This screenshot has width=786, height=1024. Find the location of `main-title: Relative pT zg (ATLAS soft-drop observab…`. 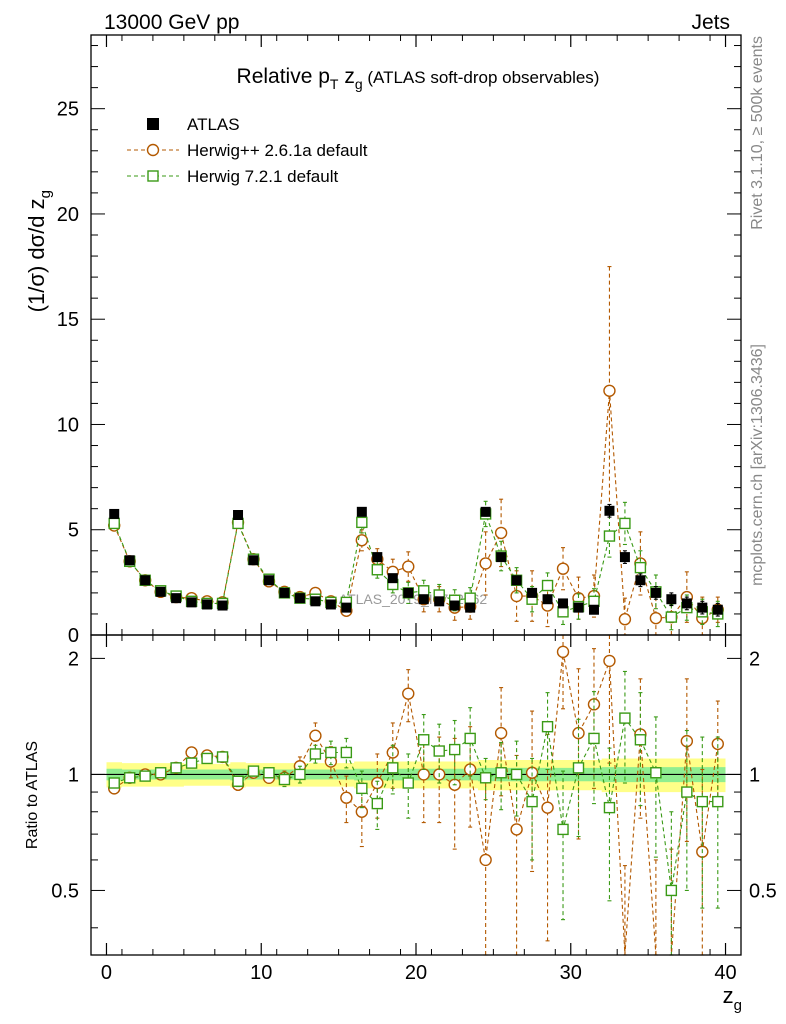

main-title: Relative pT zg (ATLAS soft-drop observab… is located at coordinates (418, 78).